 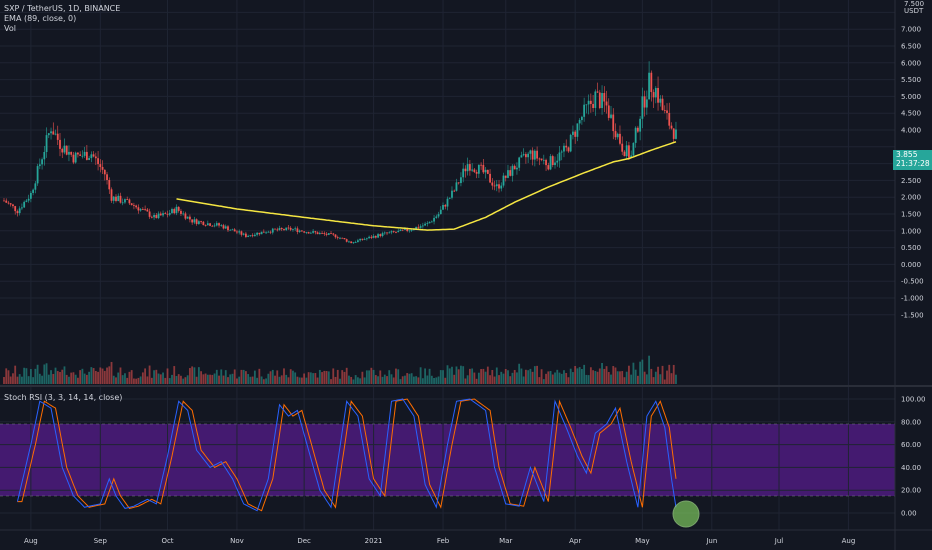 I want to click on symbol-legend: SXP / TetherUS, 1D, BINANCE, so click(x=62, y=8).